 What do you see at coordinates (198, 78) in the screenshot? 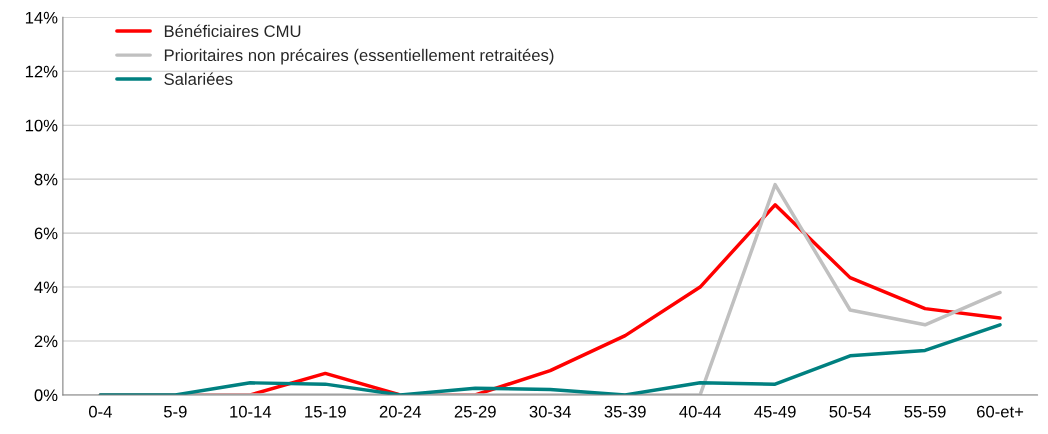
I see `legend-label: Salariées` at bounding box center [198, 78].